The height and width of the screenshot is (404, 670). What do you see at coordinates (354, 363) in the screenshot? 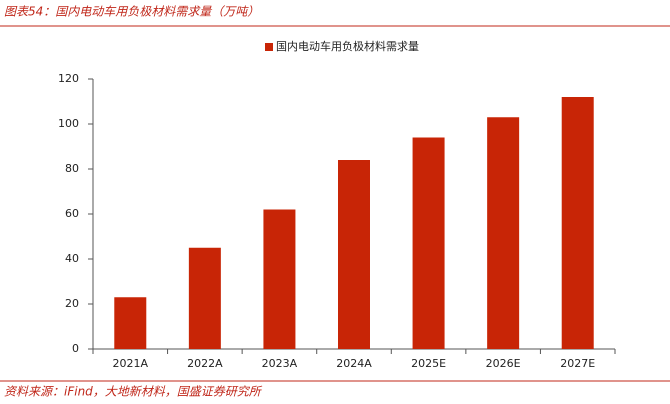
I see `x-tick-label: 2024A` at bounding box center [354, 363].